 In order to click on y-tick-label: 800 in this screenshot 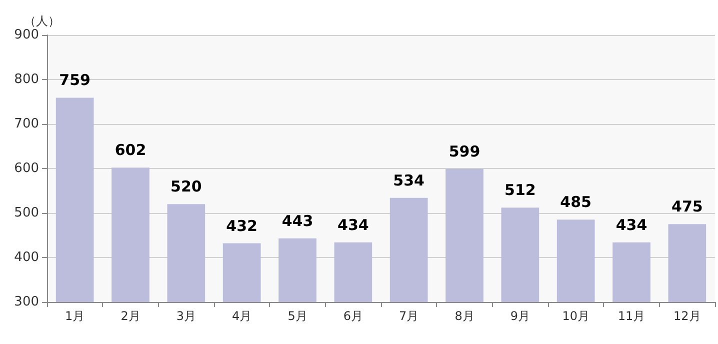, I will do `click(26, 79)`.